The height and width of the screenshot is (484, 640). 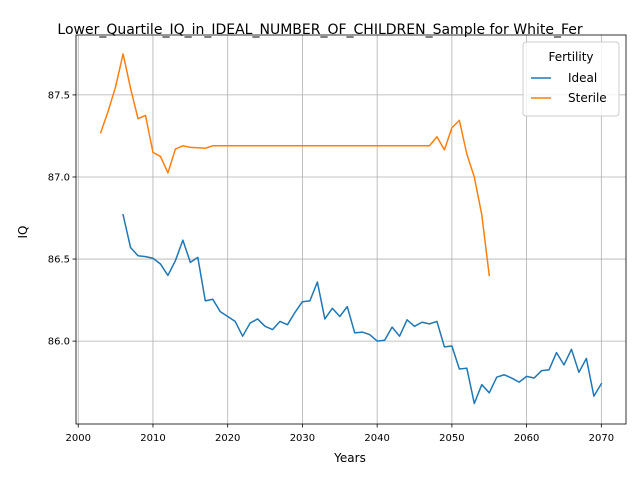 I want to click on legend-label-ideal: Ideal, so click(x=582, y=78).